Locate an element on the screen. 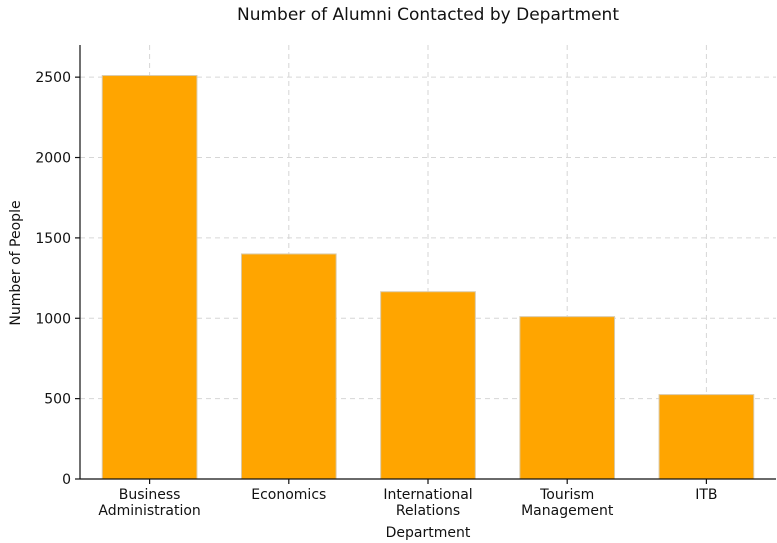  y-tick-label: 0 is located at coordinates (66, 480).